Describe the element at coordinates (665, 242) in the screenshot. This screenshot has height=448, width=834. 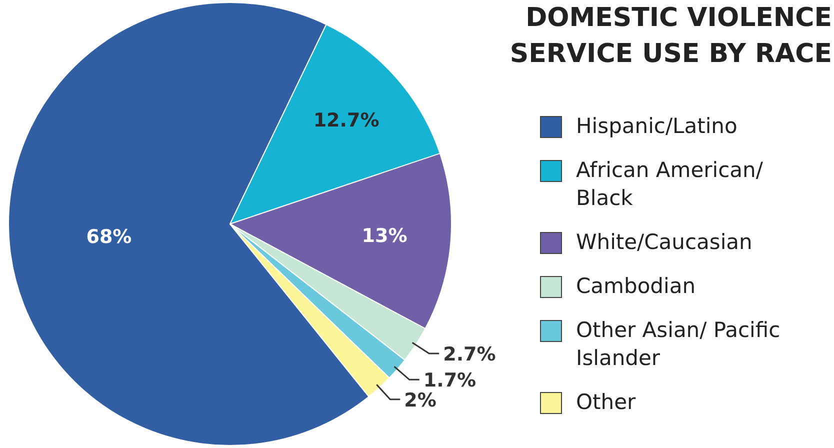
I see `legend-label: White/Caucasian` at that location.